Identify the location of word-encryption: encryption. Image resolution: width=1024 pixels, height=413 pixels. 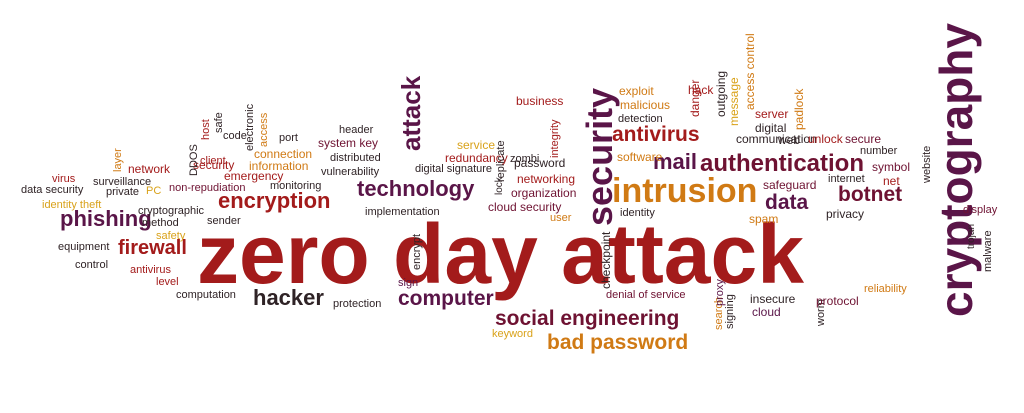
(274, 200).